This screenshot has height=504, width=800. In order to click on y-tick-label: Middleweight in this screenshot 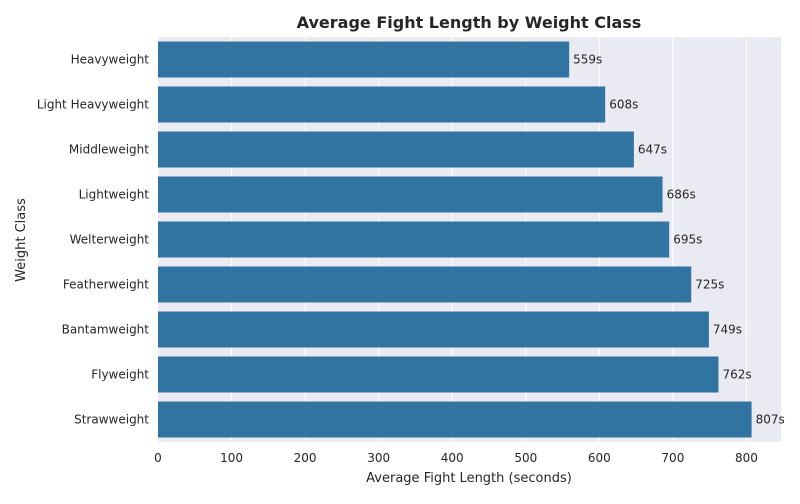, I will do `click(109, 150)`.